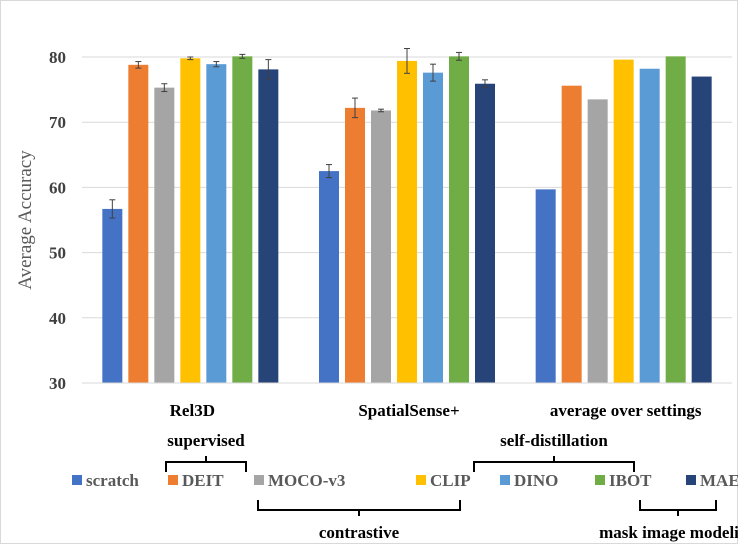  Describe the element at coordinates (408, 410) in the screenshot. I see `x-tick-label-spatialsense: SpatialSense+` at that location.